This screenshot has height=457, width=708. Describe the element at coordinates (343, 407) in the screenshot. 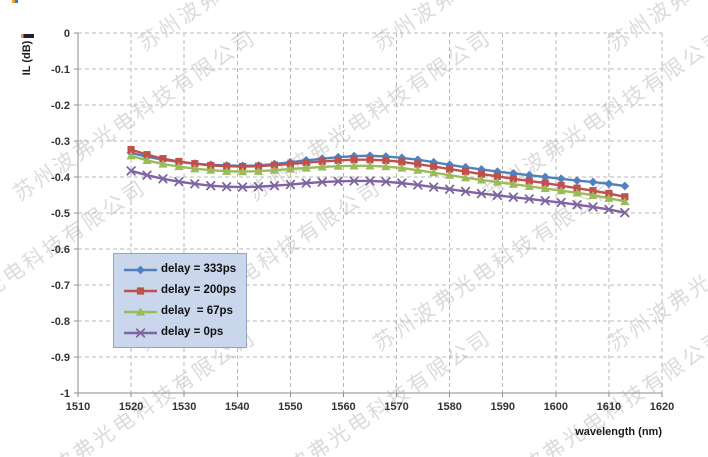

I see `x-tick-label: 1560` at that location.